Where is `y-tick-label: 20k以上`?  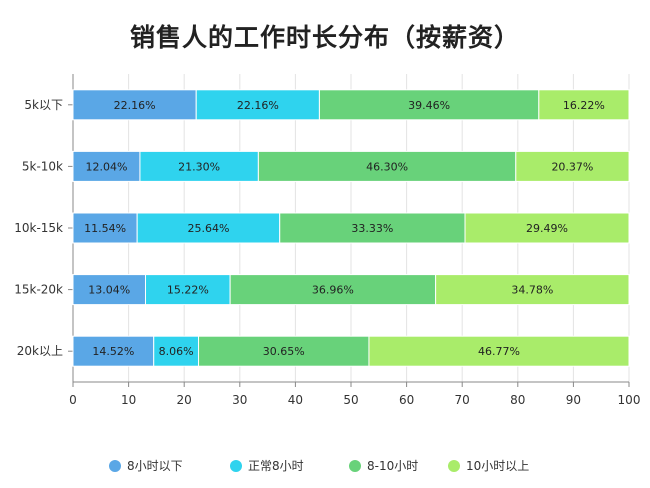
y-tick-label: 20k以上 is located at coordinates (40, 351).